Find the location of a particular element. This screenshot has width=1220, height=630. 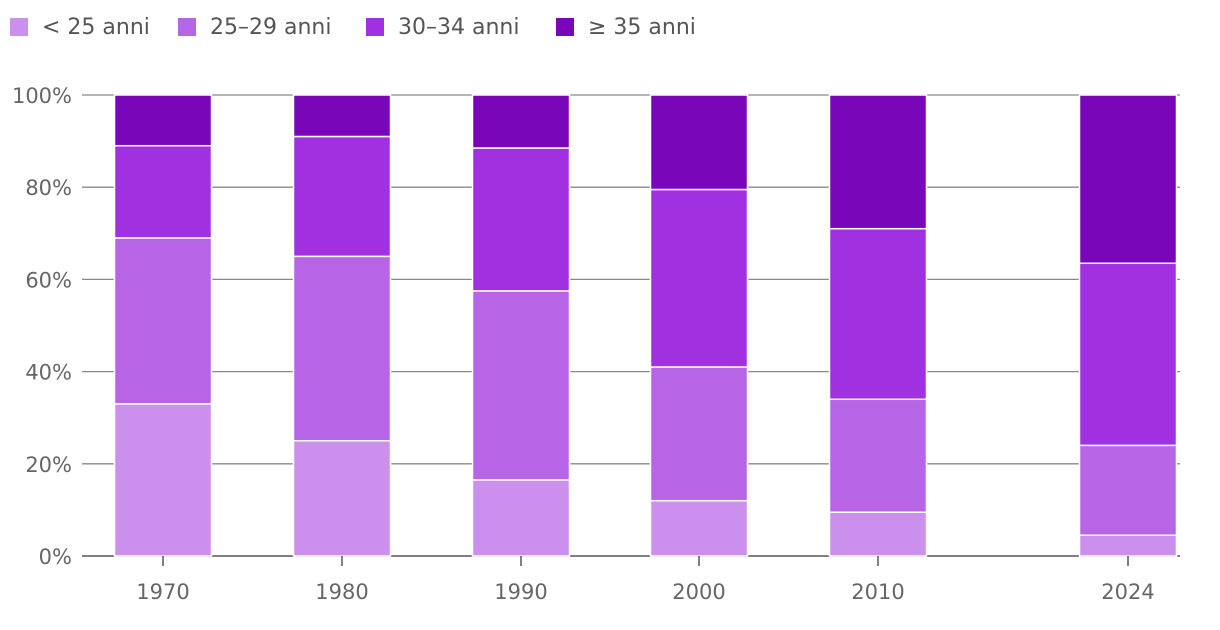

legend-item: ≥ 35 anni is located at coordinates (626, 27).